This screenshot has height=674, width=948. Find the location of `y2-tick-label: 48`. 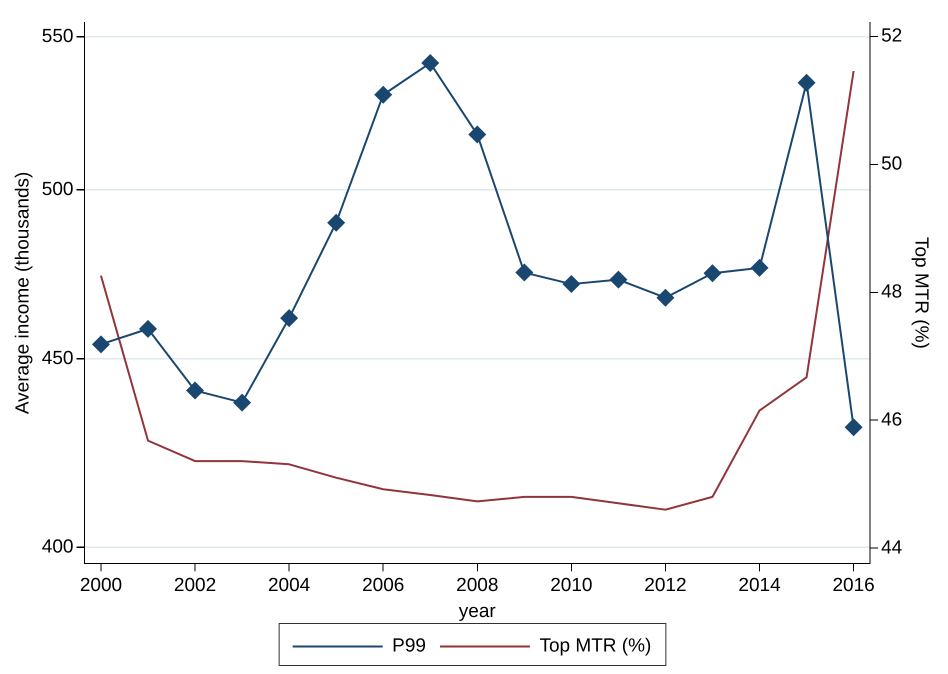

y2-tick-label: 48 is located at coordinates (891, 291).